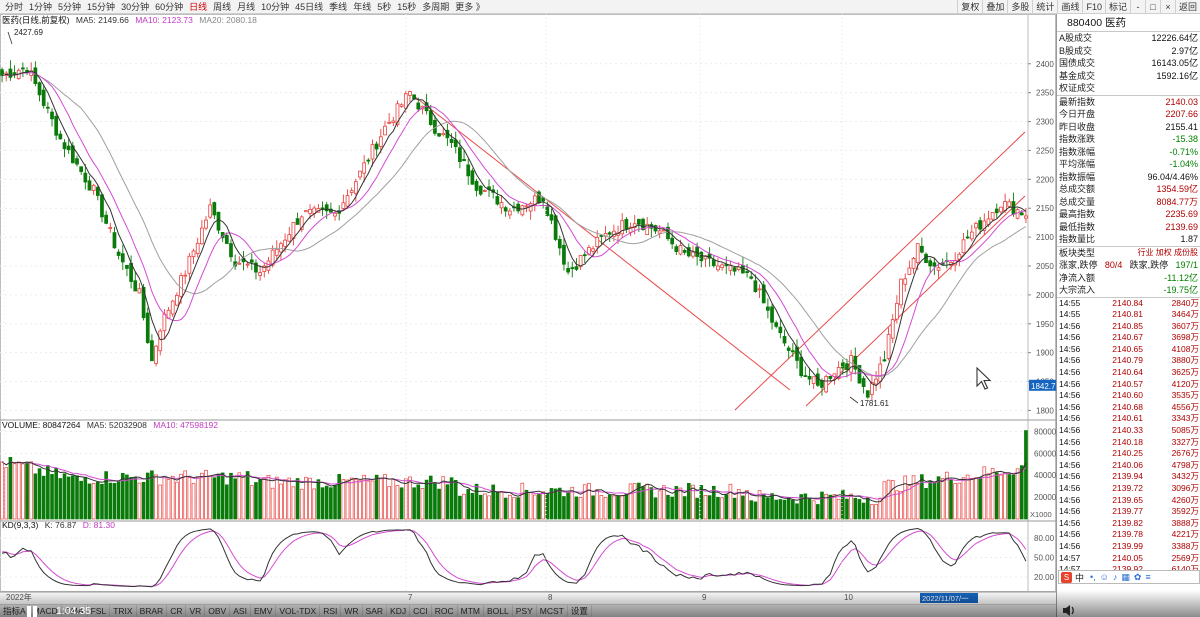  Describe the element at coordinates (218, 611) in the screenshot. I see `indicator-tab: OBV` at that location.